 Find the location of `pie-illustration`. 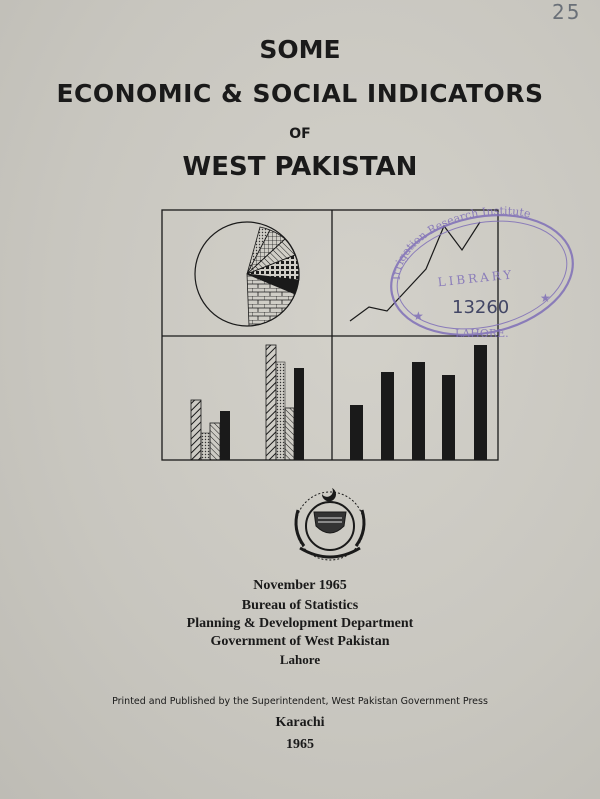

pie-illustration is located at coordinates (247, 274).